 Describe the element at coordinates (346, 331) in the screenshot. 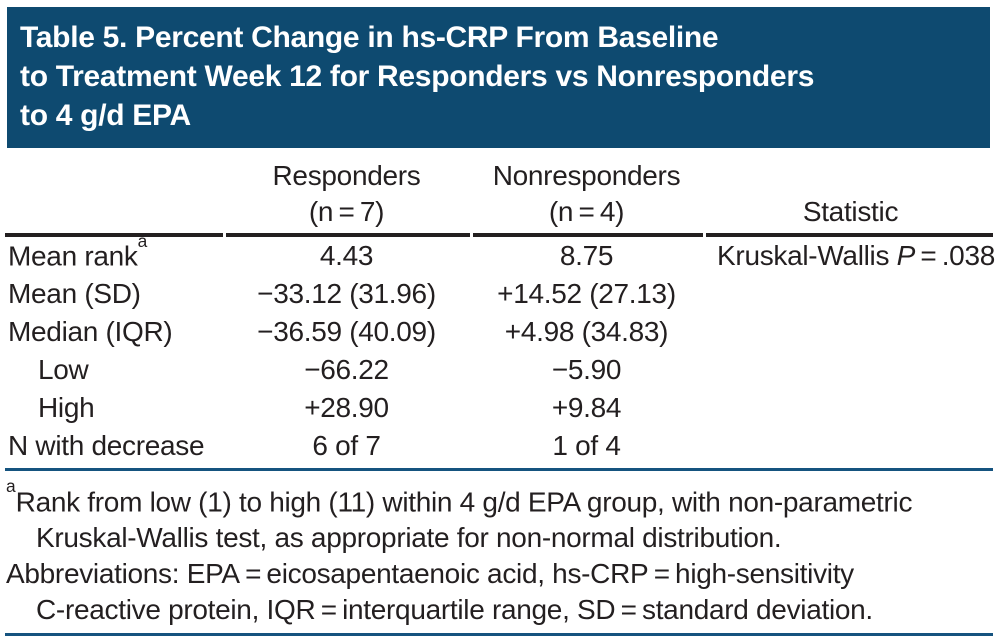

I see `responders-value: −36.59 (40.09)` at that location.